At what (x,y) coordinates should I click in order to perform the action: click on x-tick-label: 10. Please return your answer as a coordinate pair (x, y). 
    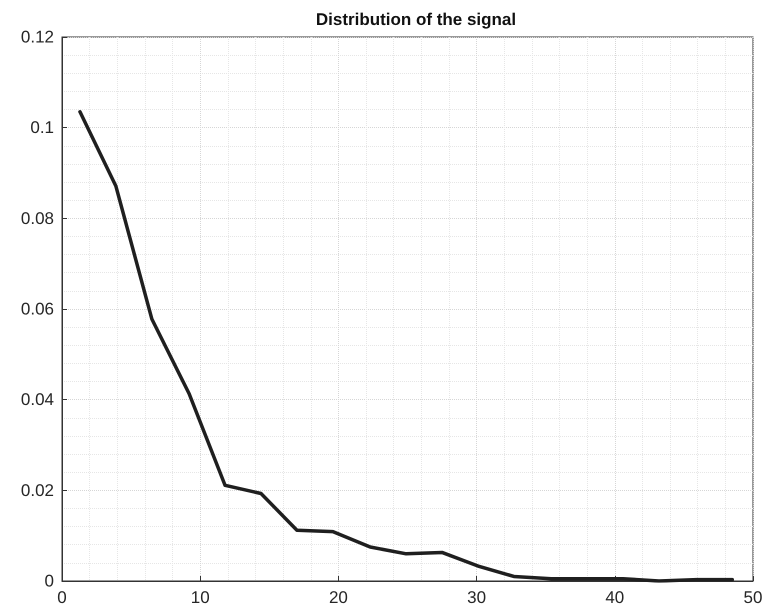
    Looking at the image, I should click on (200, 597).